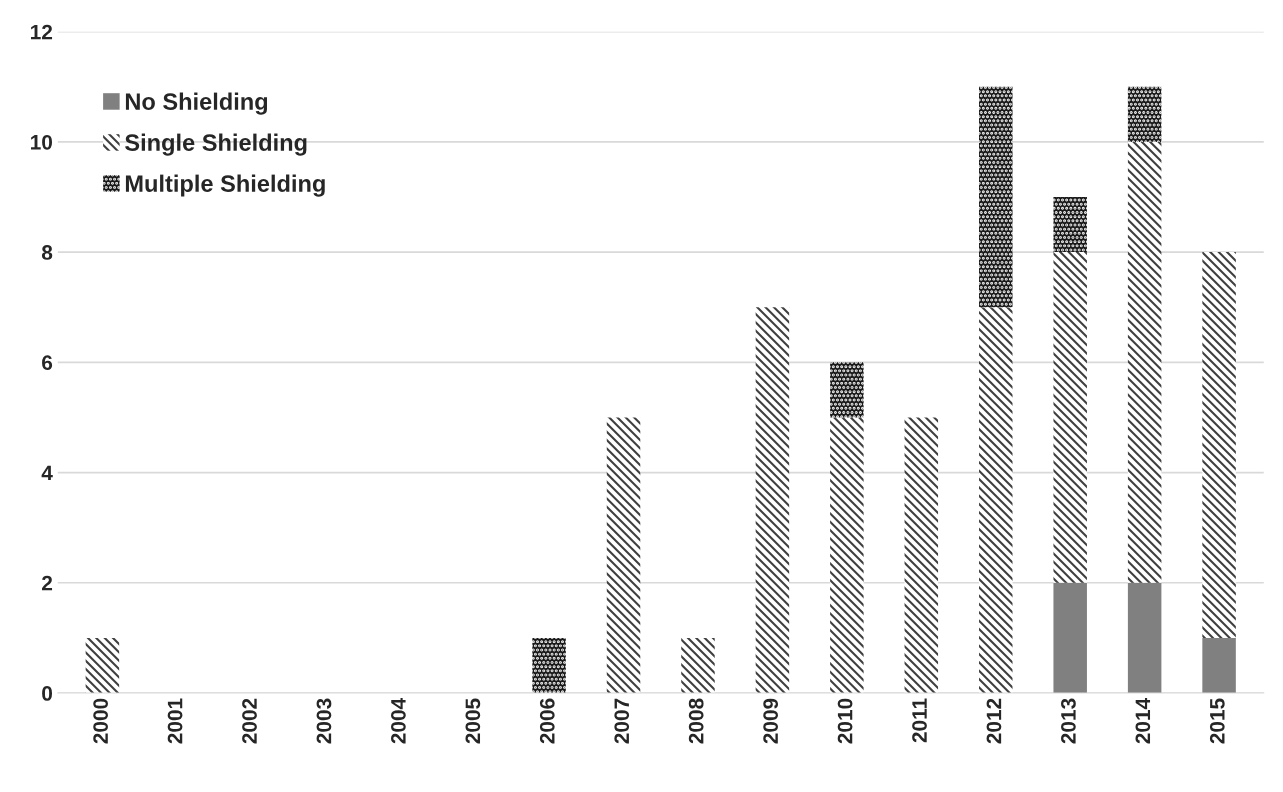 Image resolution: width=1283 pixels, height=792 pixels. I want to click on y-tick-label: 0, so click(47, 693).